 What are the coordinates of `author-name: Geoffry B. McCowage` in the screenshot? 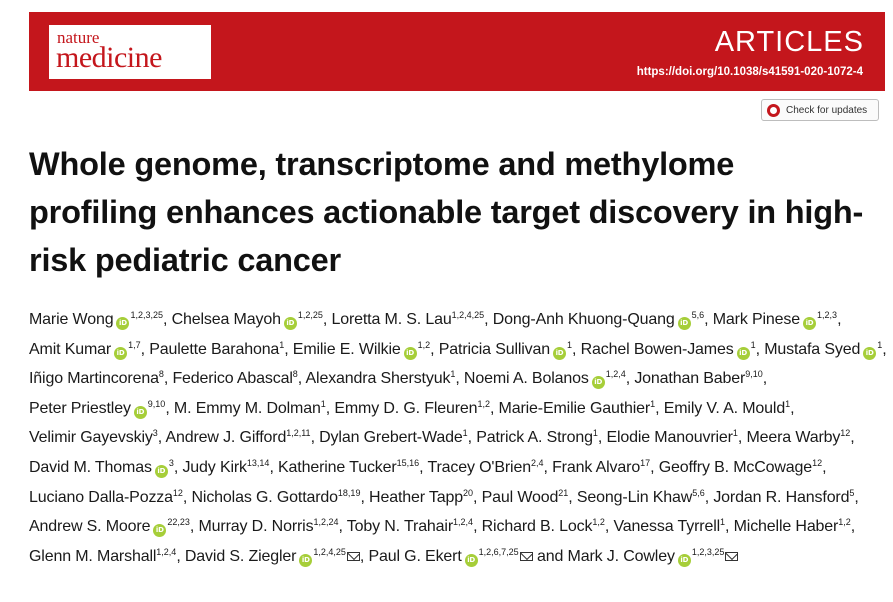 It's located at (735, 467).